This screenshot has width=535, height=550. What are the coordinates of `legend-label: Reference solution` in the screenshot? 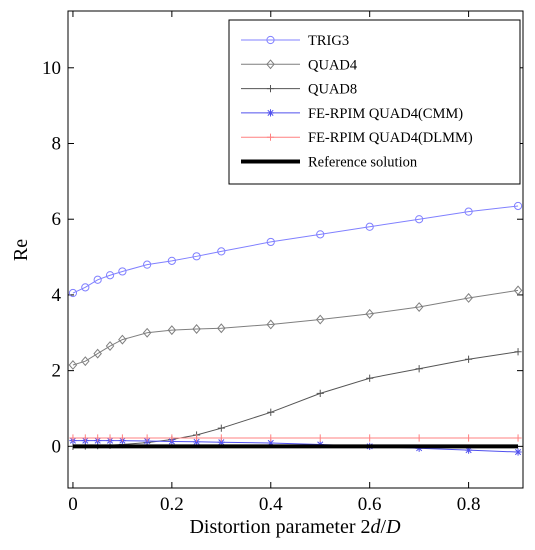 It's located at (363, 163).